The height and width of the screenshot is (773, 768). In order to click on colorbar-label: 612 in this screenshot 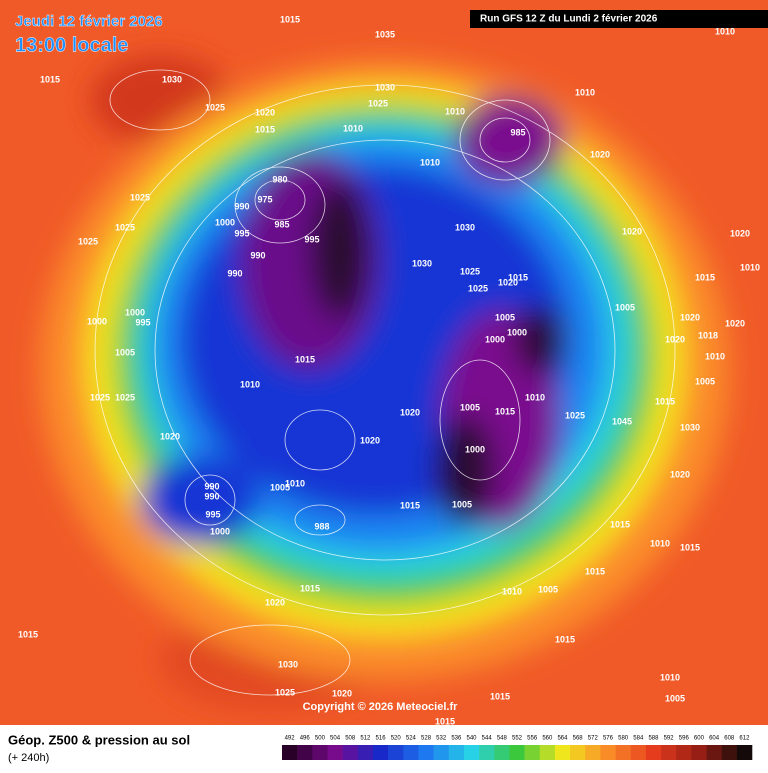, I will do `click(744, 739)`.